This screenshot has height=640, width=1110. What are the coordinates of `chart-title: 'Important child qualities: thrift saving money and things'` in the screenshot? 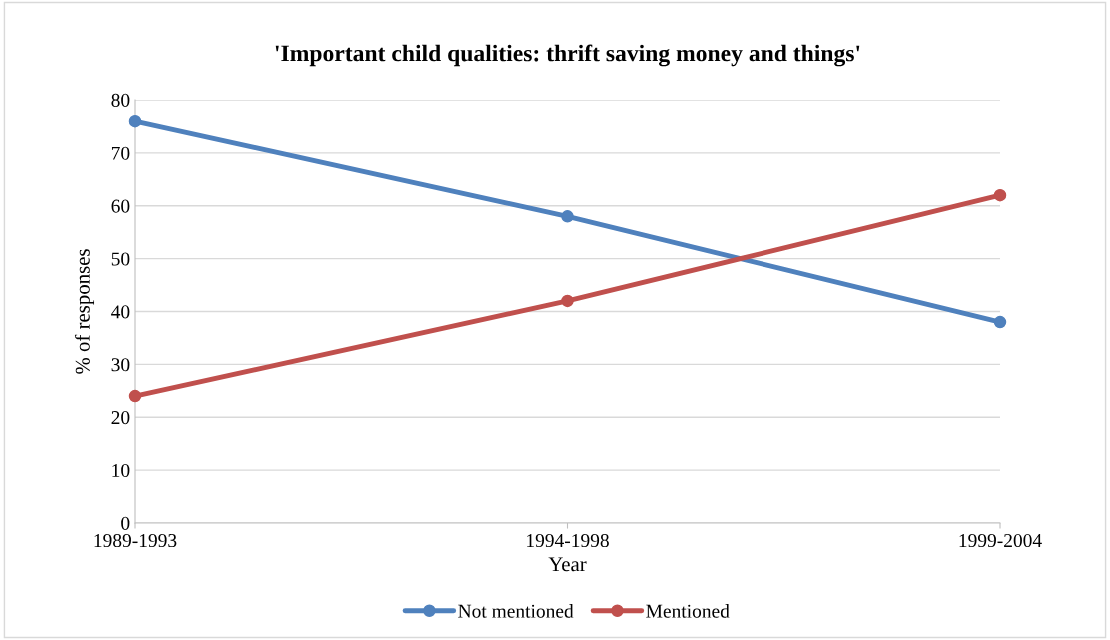 It's located at (567, 55).